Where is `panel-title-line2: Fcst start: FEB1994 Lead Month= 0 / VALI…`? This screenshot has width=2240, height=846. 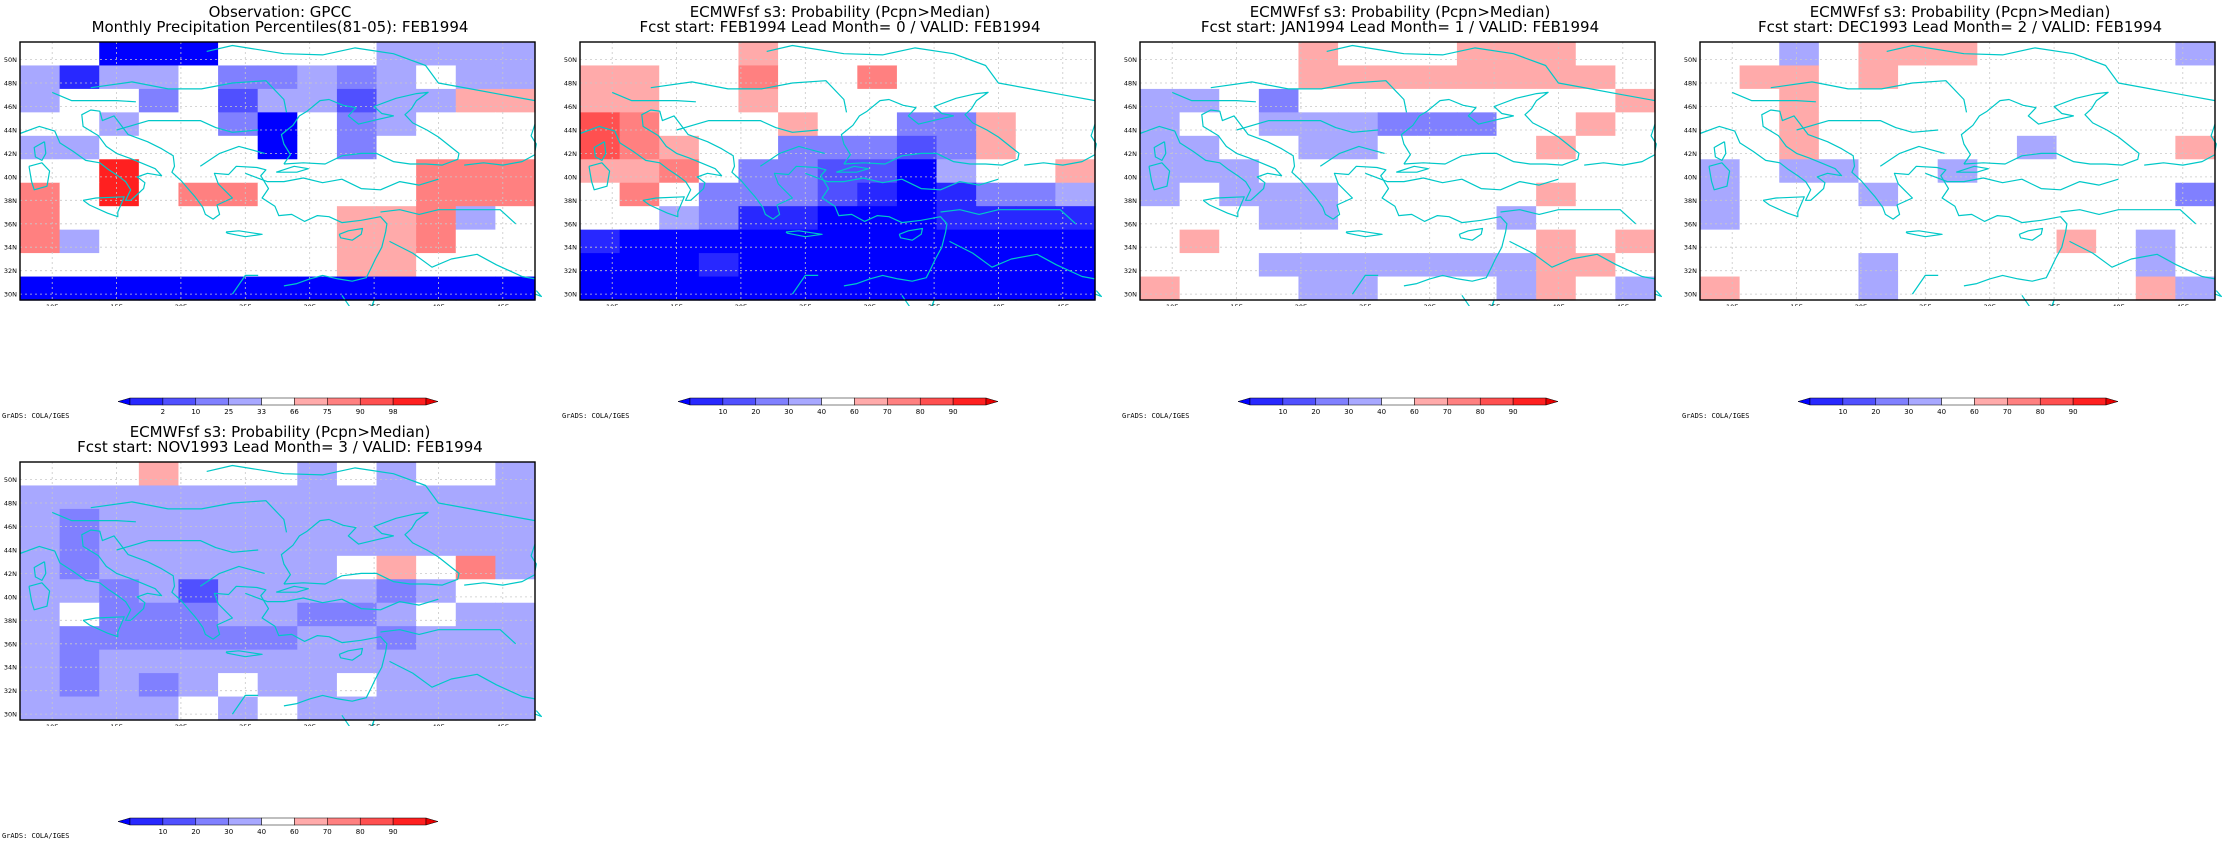
panel-title-line2: Fcst start: FEB1994 Lead Month= 0 / VALI… is located at coordinates (840, 27).